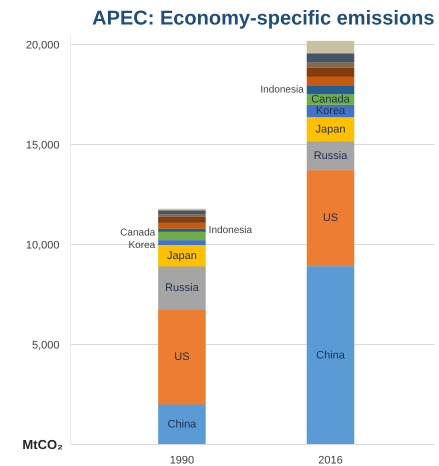 The width and height of the screenshot is (439, 466). I want to click on y-tick-label: 5,000, so click(46, 346).